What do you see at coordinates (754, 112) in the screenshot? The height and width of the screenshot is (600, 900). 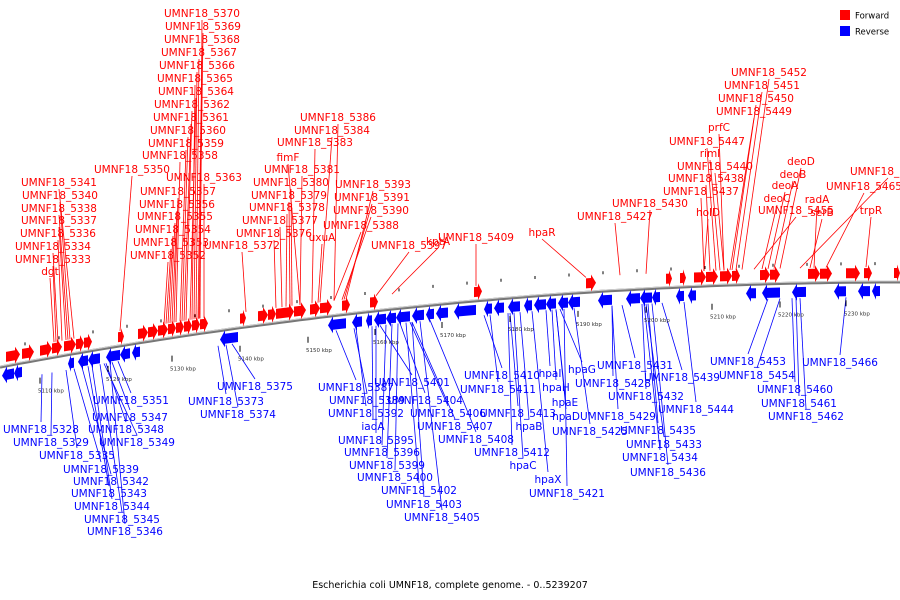 I see `forward-gene-label: UMNF18_5449` at bounding box center [754, 112].